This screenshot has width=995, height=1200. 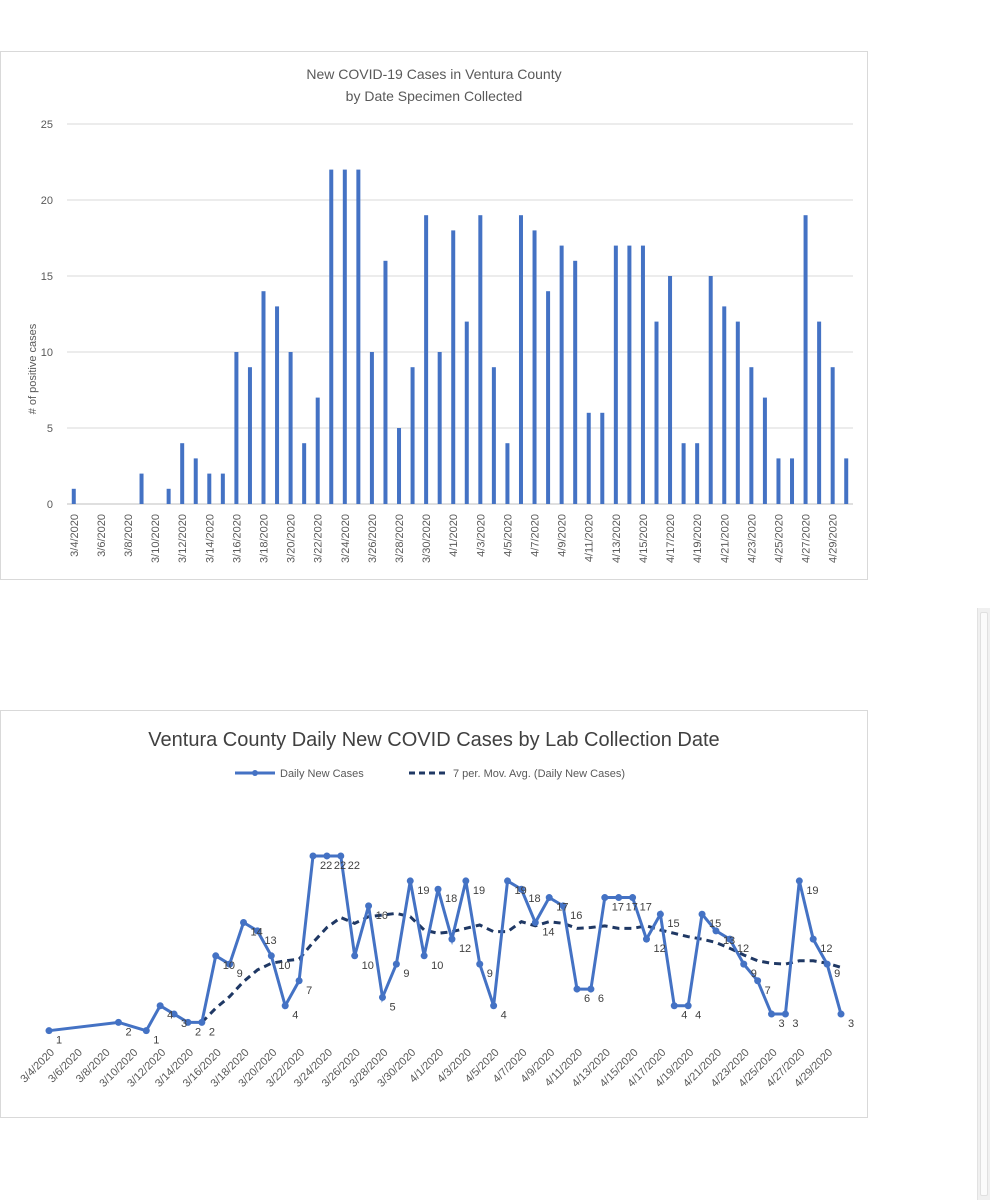 What do you see at coordinates (671, 538) in the screenshot?
I see `x-tick-label: 4/17/2020` at bounding box center [671, 538].